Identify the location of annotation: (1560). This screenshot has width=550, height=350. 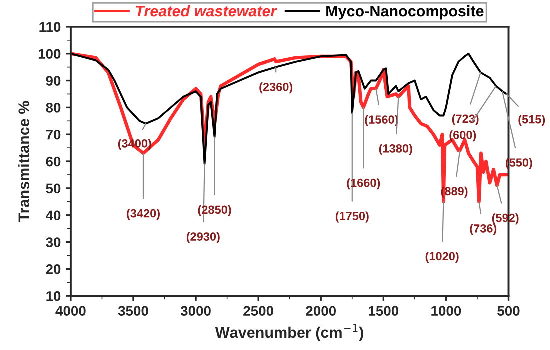
(381, 120).